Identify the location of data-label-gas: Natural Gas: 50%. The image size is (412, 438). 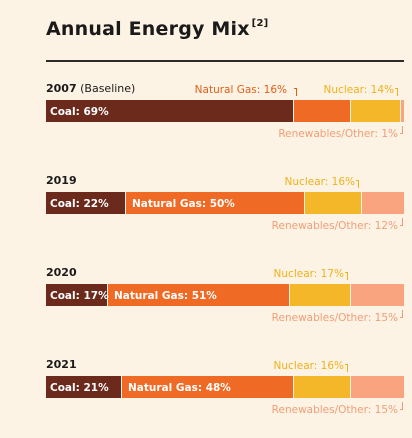
(183, 204).